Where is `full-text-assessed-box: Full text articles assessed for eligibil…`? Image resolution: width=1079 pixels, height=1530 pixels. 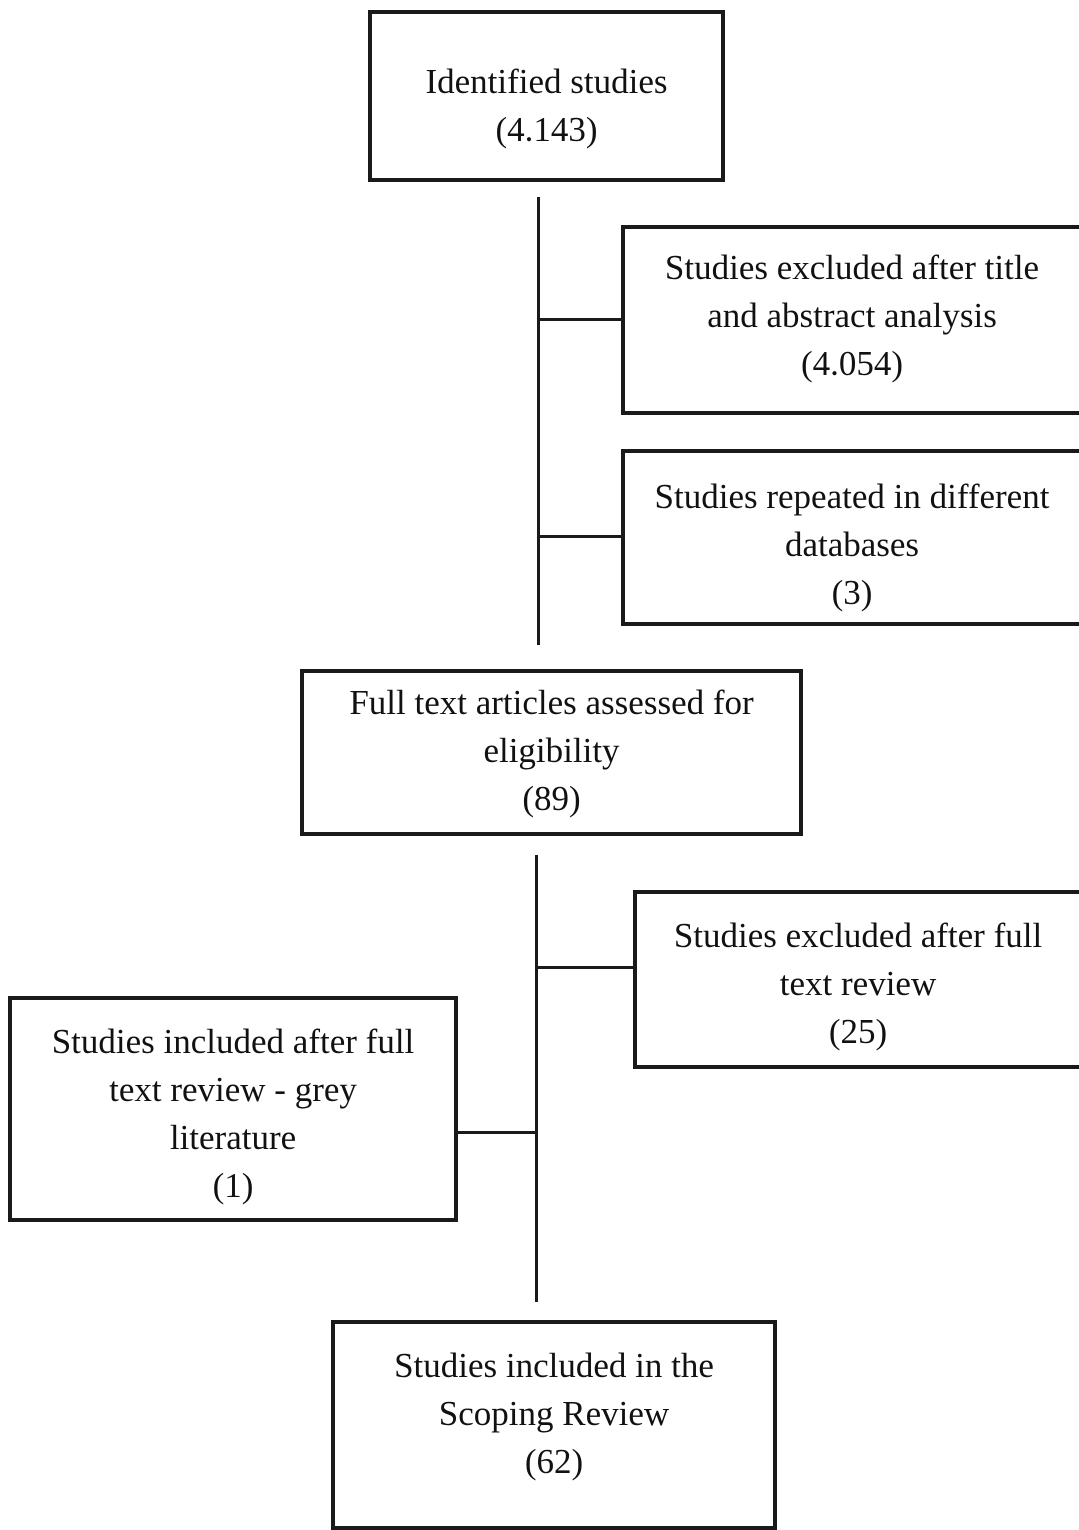 full-text-assessed-box: Full text articles assessed for eligibil… is located at coordinates (551, 752).